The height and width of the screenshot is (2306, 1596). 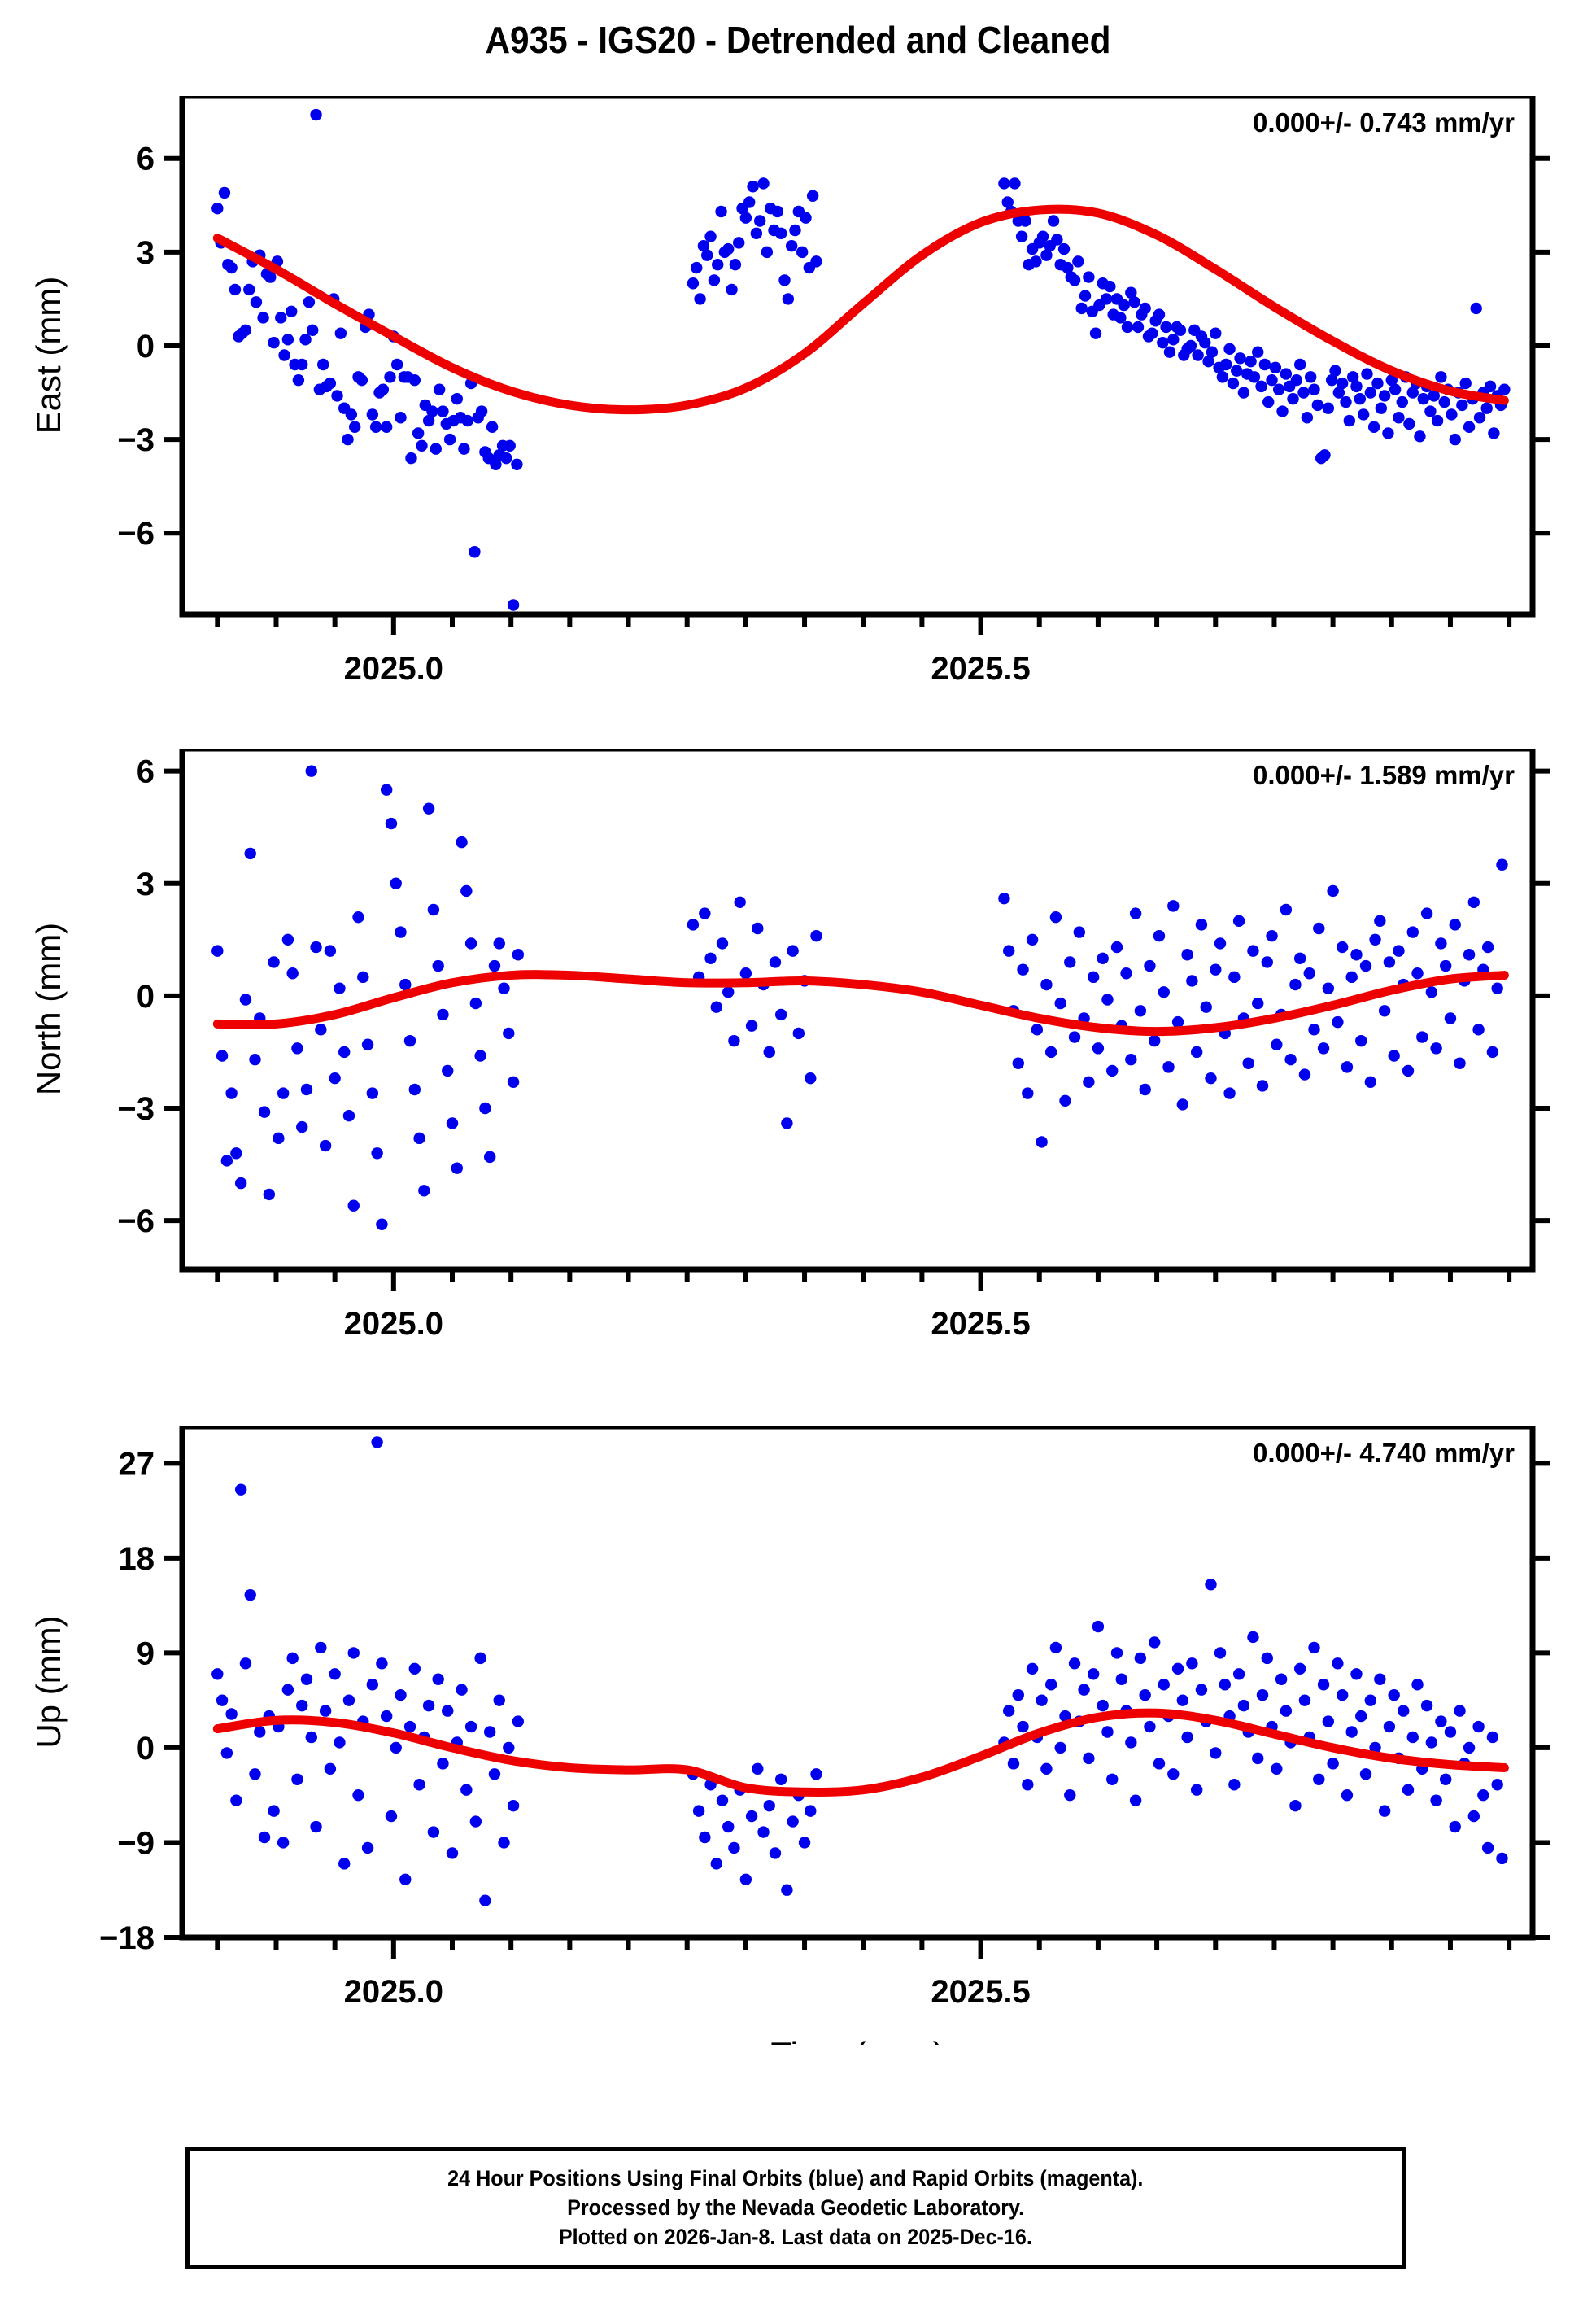 What do you see at coordinates (1384, 122) in the screenshot?
I see `rate-annotation-east: 0.000+/- 0.743 mm/yr` at bounding box center [1384, 122].